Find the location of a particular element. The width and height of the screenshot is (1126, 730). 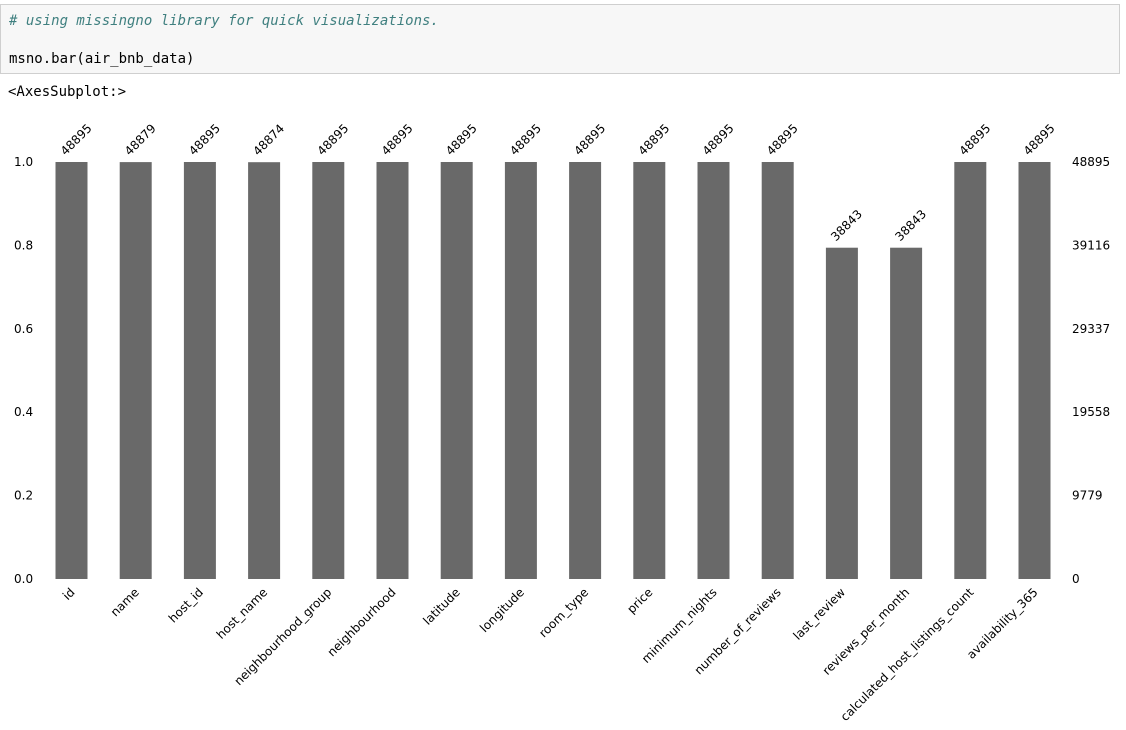

x-tick-label: host_id is located at coordinates (186, 605).